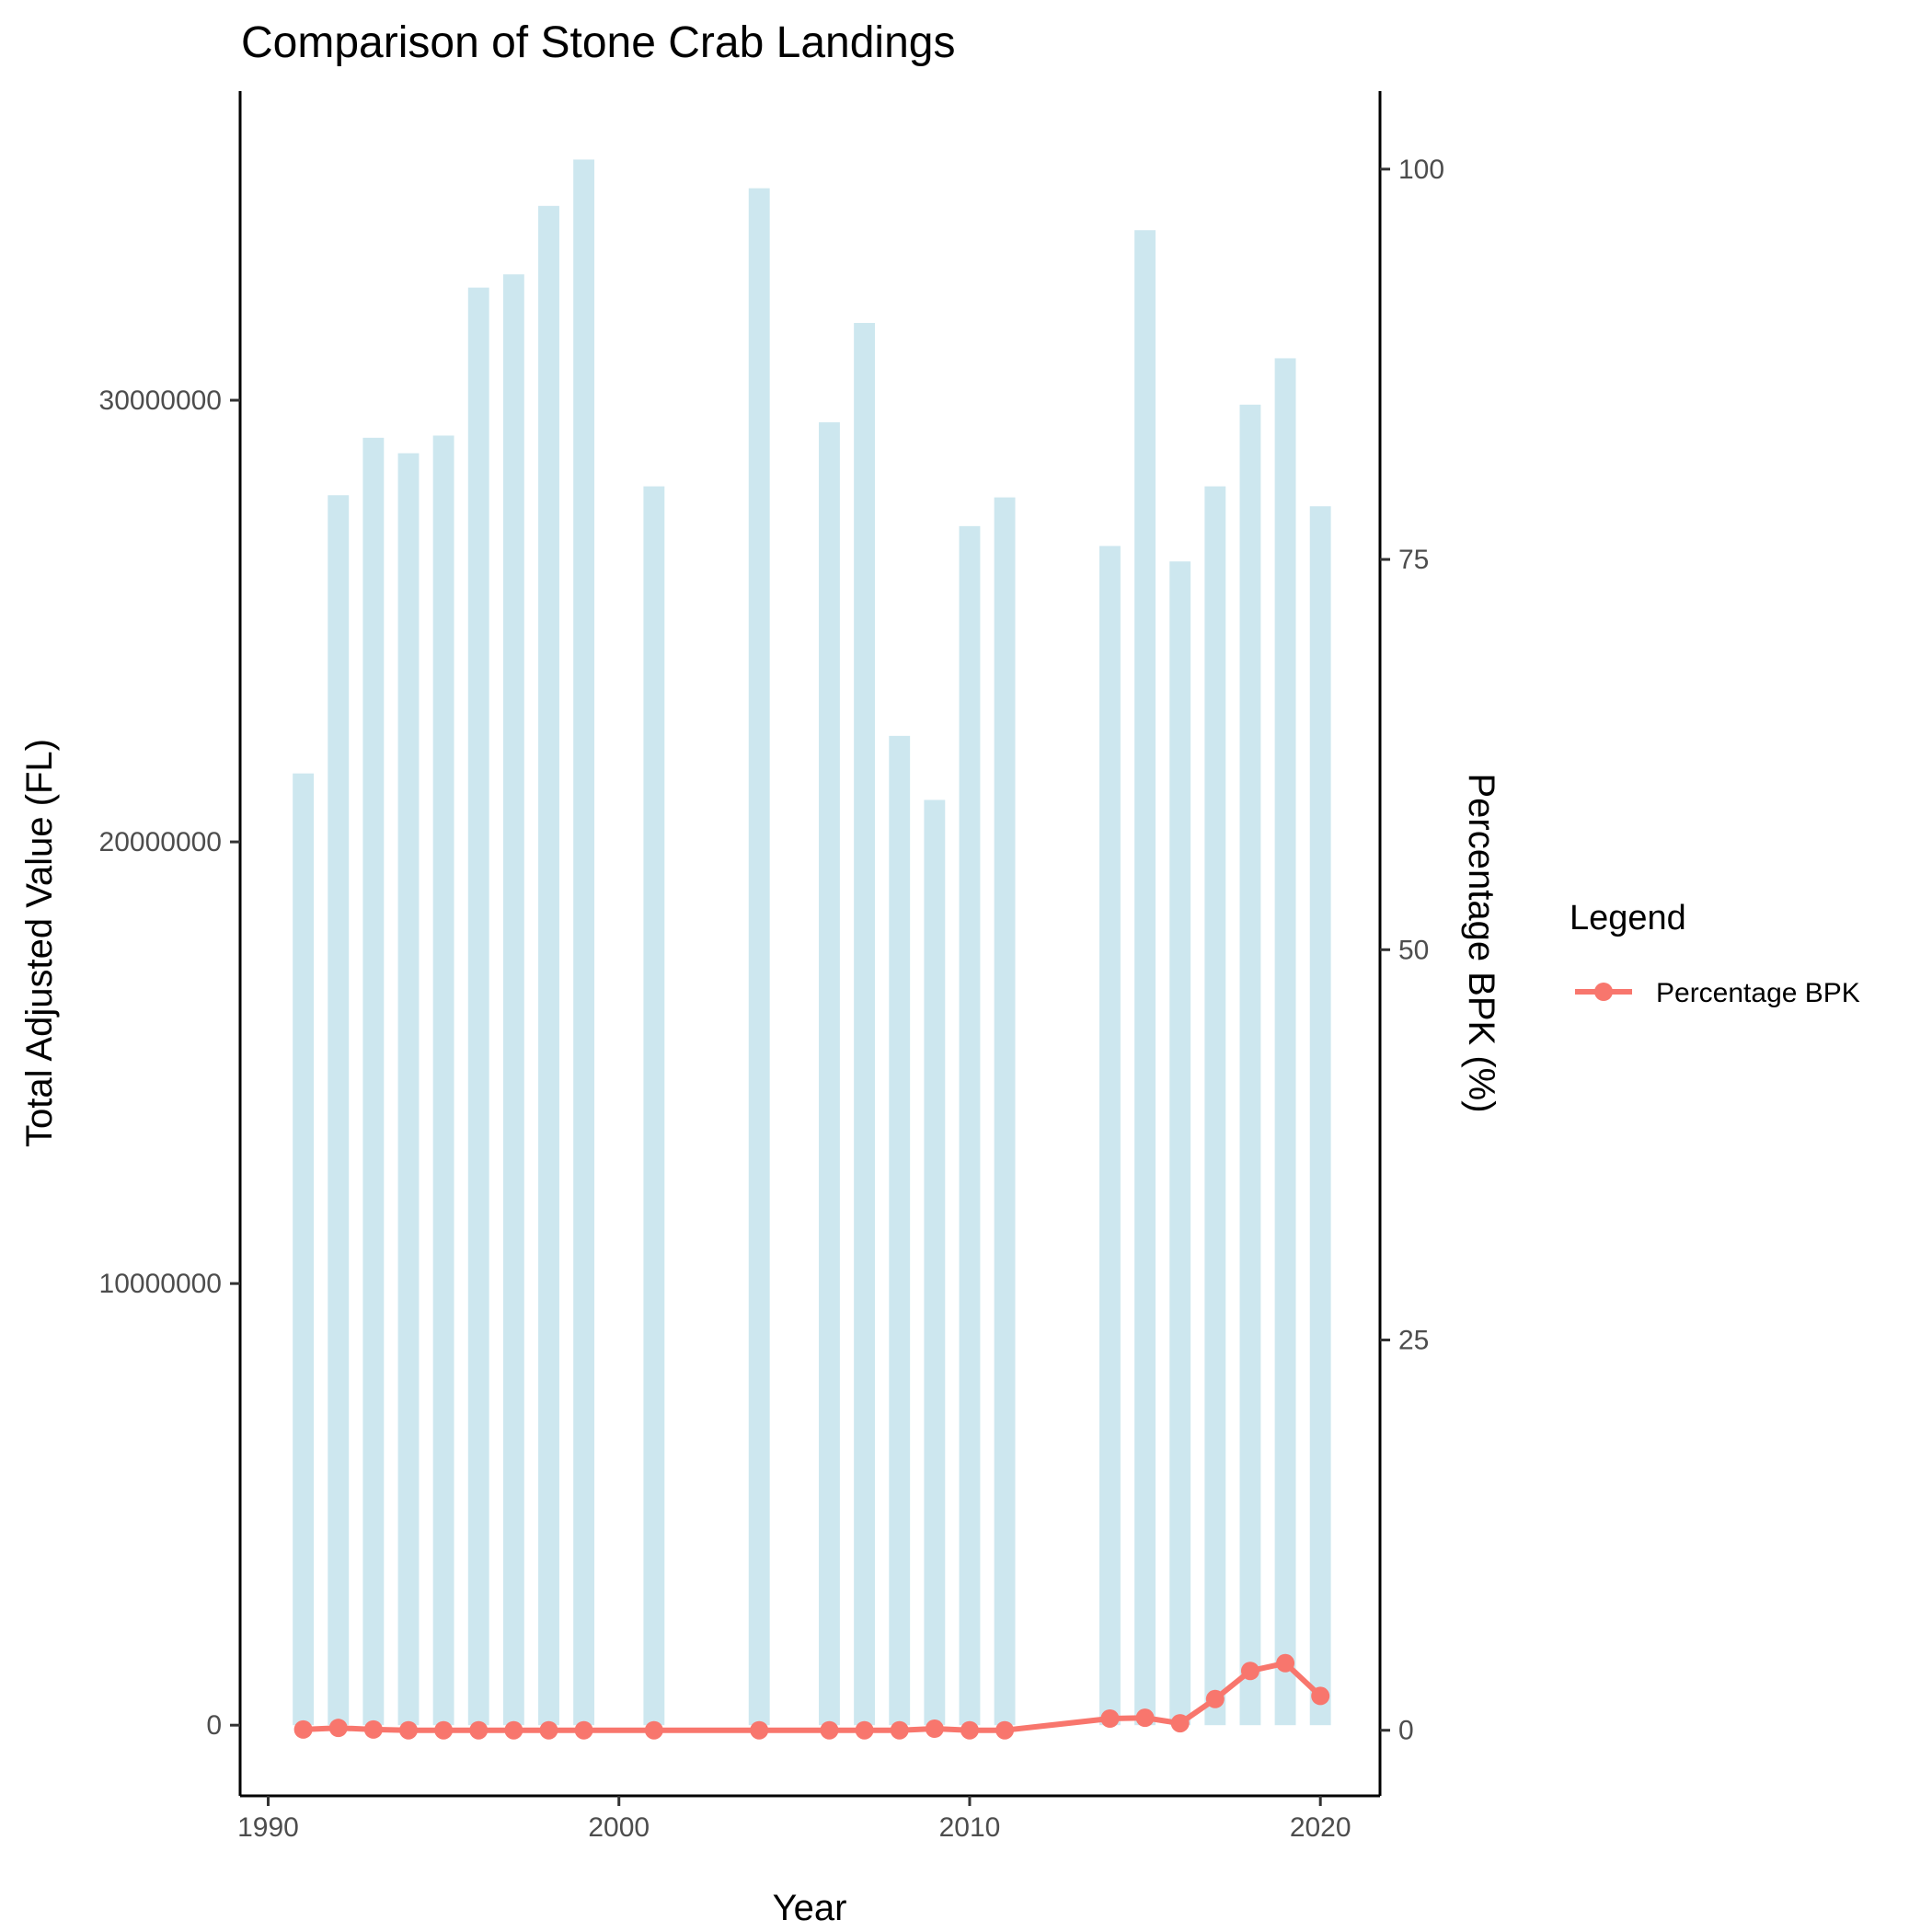  I want to click on point-2016, so click(1180, 1723).